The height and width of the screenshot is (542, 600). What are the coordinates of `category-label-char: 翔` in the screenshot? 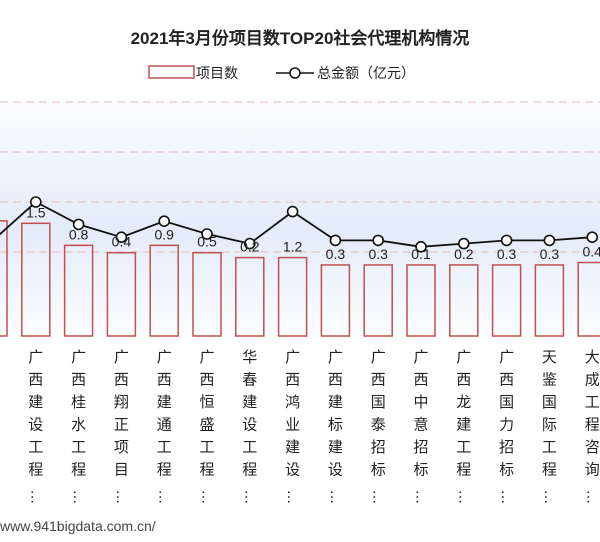 It's located at (121, 402).